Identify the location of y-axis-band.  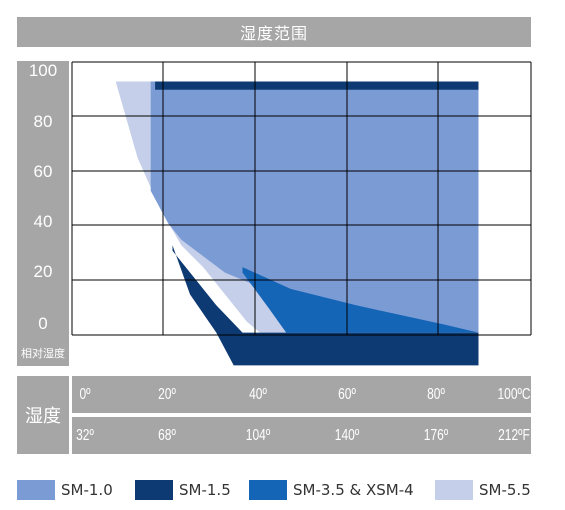
(43, 213).